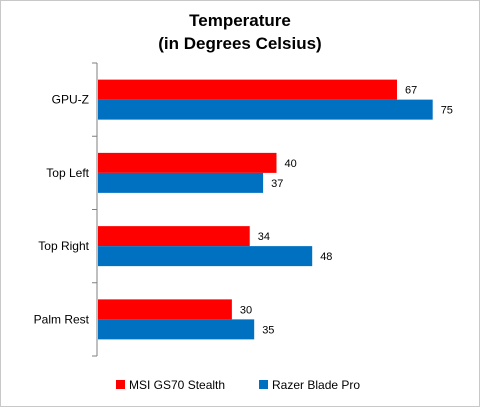 The width and height of the screenshot is (480, 407). Describe the element at coordinates (240, 20) in the screenshot. I see `chart-title: Temperature` at that location.